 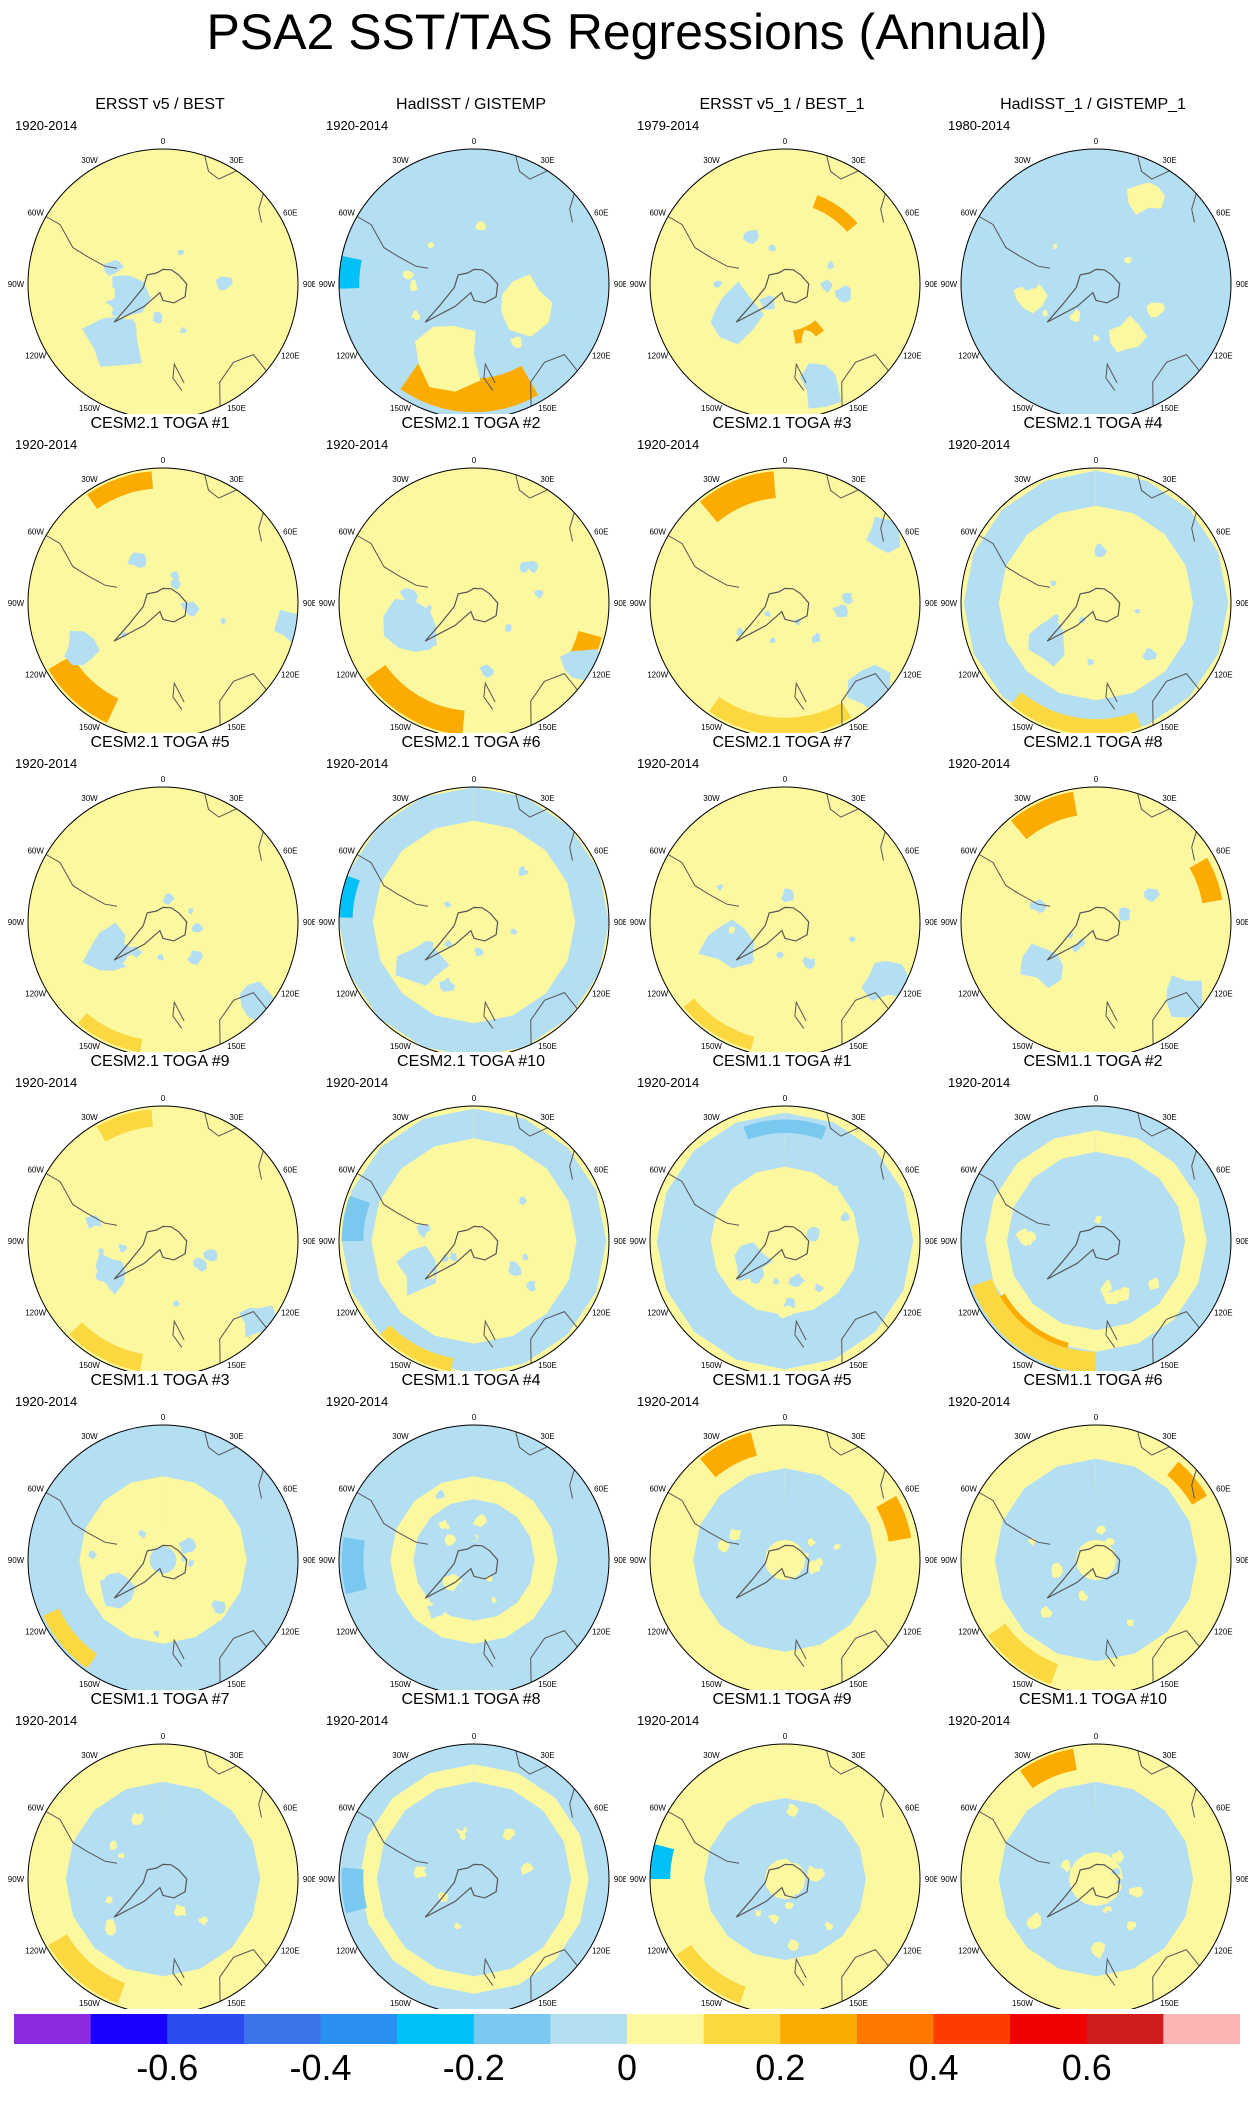 I want to click on panel-title: CESM1.1 TOGA #1, so click(x=782, y=1061).